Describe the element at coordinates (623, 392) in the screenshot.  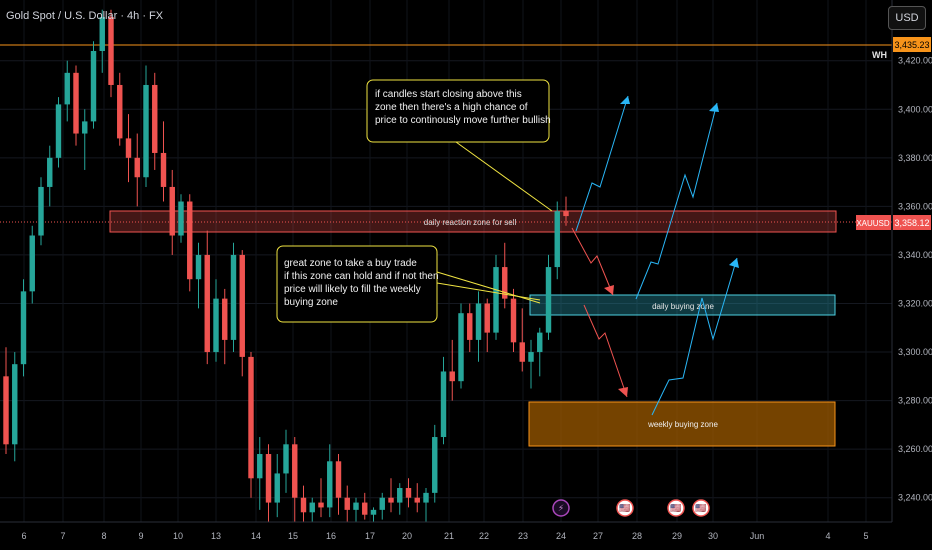
I see `arrowhead-icon` at that location.